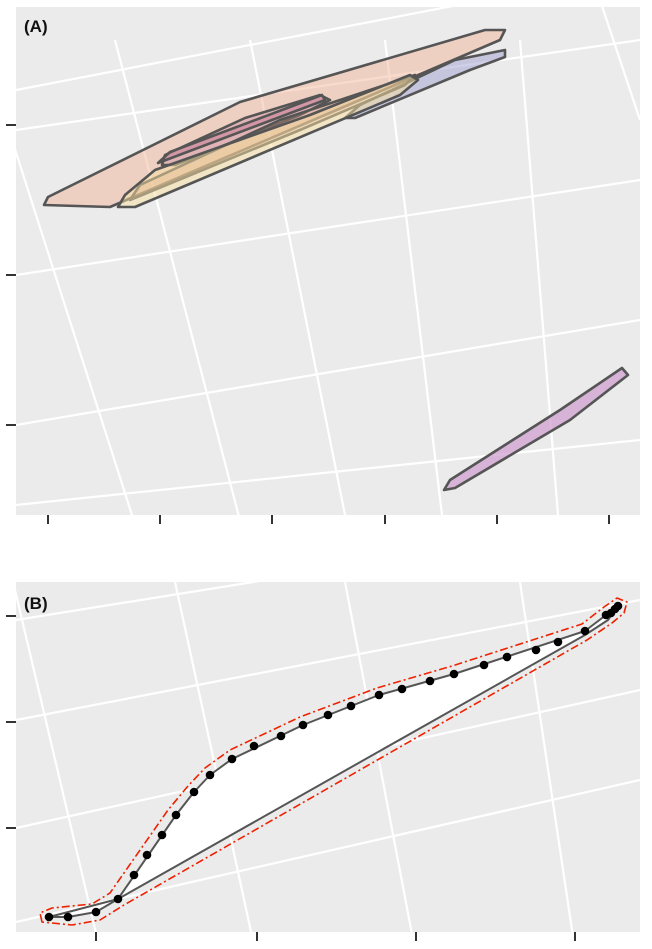 The image size is (652, 949). Describe the element at coordinates (328, 372) in the screenshot. I see `grid-line-a-h3` at that location.